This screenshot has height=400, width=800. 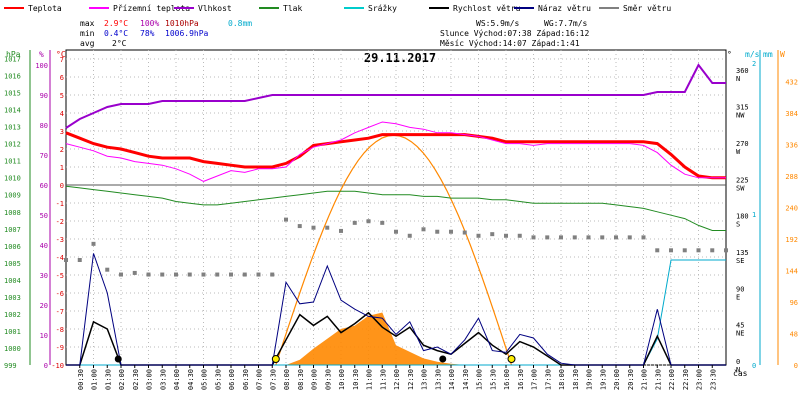 What do you see at coordinates (647, 8) in the screenshot?
I see `legend-label: Směr větru` at bounding box center [647, 8].